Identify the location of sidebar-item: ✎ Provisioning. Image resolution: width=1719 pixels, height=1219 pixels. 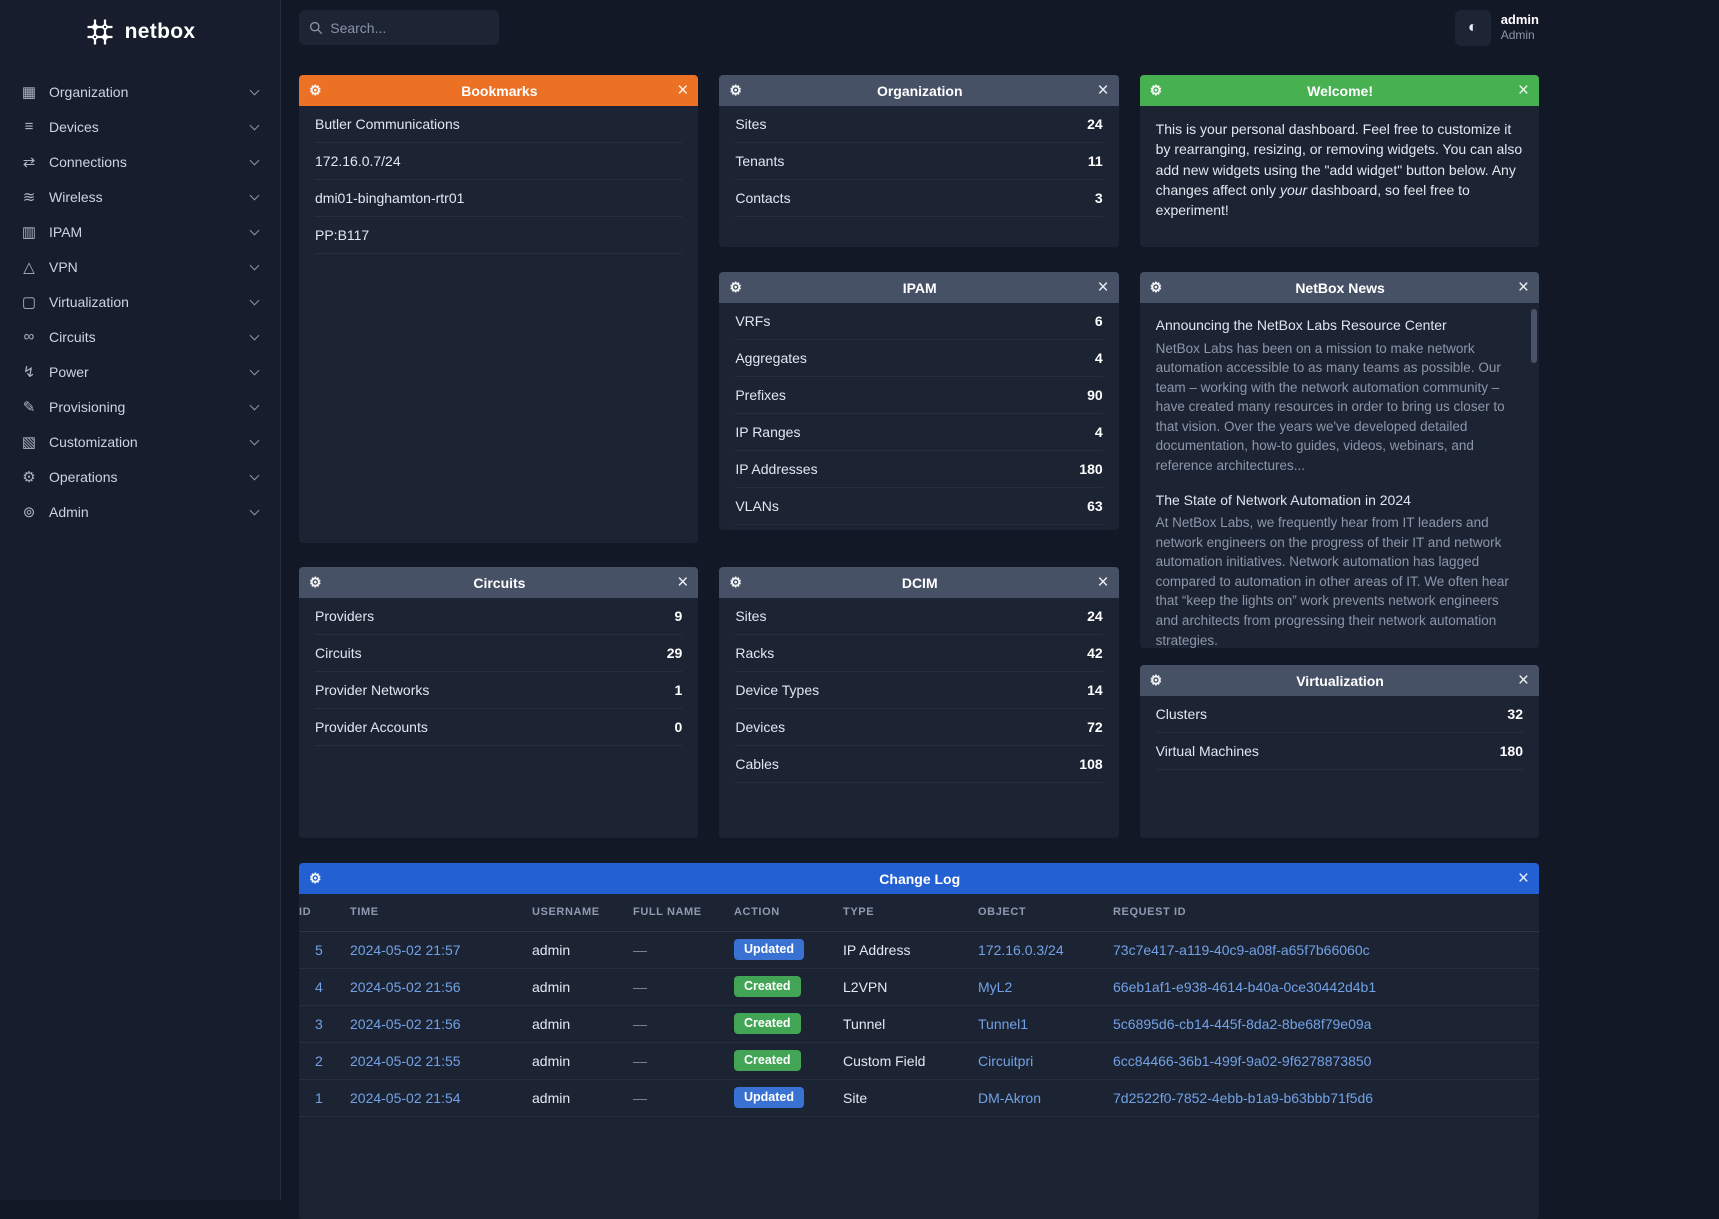
(140, 406).